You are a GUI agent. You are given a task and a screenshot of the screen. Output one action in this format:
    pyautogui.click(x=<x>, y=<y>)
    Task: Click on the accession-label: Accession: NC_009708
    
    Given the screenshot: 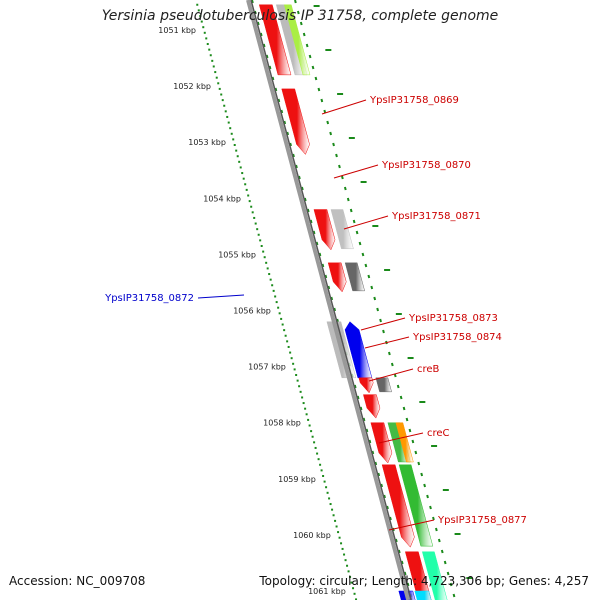 What is the action you would take?
    pyautogui.click(x=77, y=581)
    